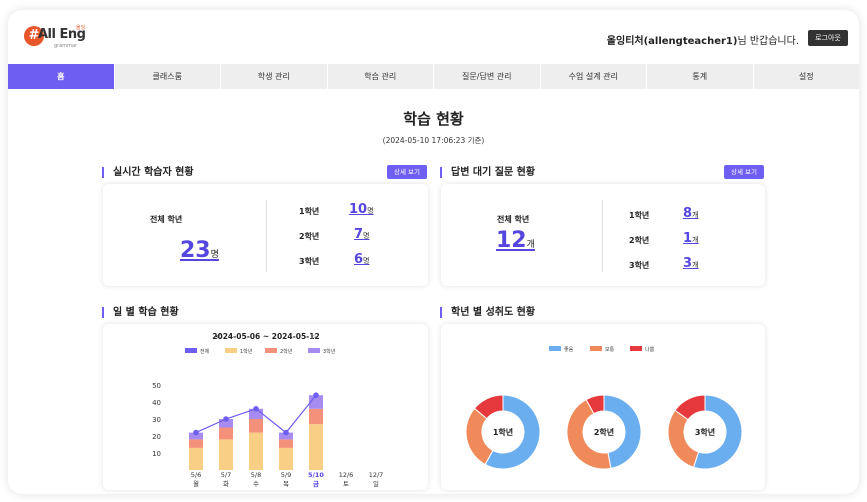 Image resolution: width=867 pixels, height=502 pixels. What do you see at coordinates (806, 76) in the screenshot?
I see `nav-item-settings: 설정` at bounding box center [806, 76].